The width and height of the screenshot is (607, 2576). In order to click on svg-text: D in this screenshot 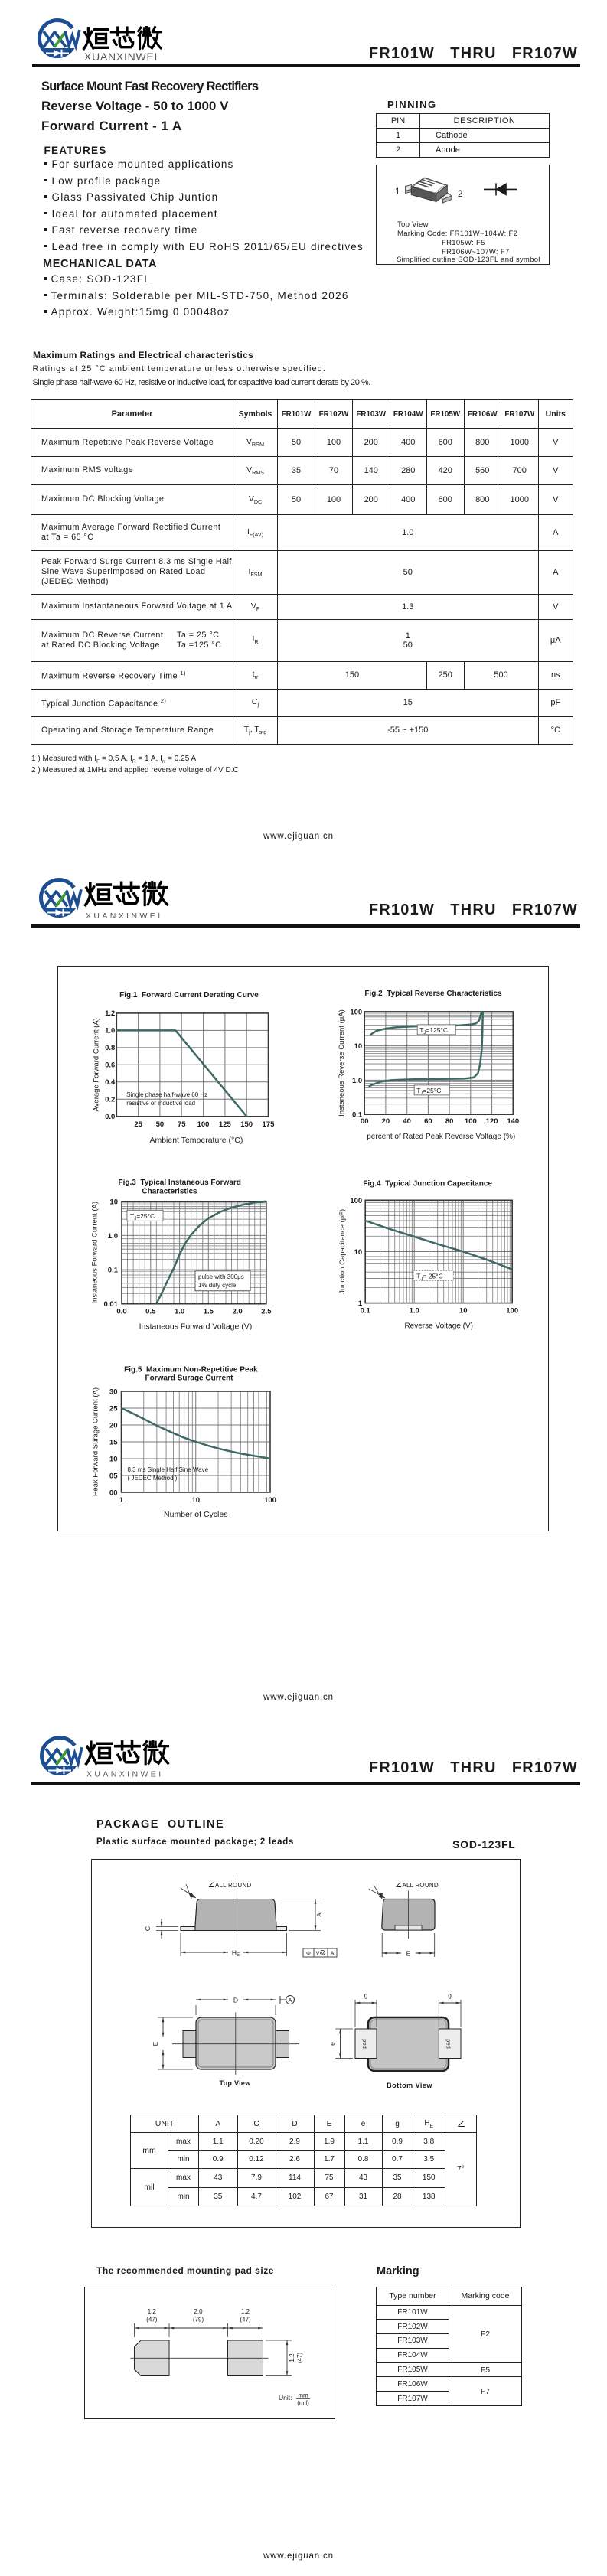, I will do `click(236, 2001)`.